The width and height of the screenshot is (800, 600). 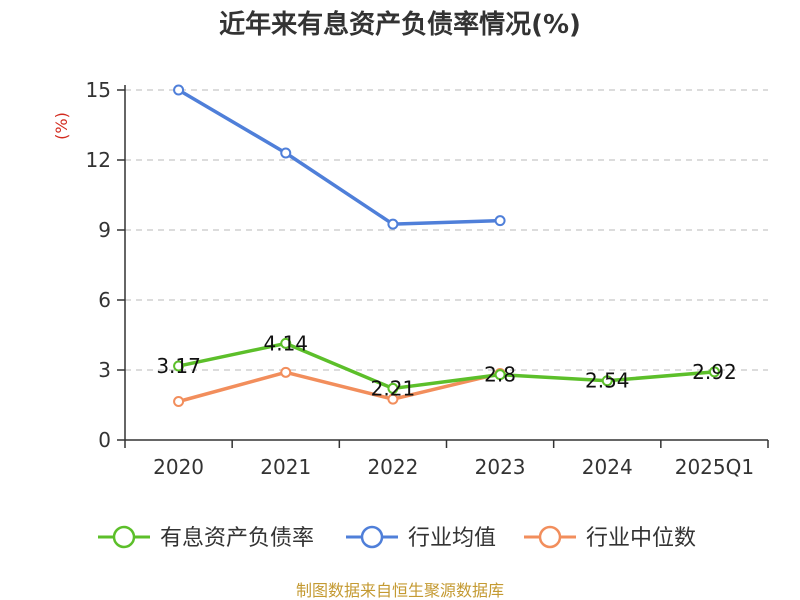 I want to click on y-tick-label: 9, so click(x=104, y=230).